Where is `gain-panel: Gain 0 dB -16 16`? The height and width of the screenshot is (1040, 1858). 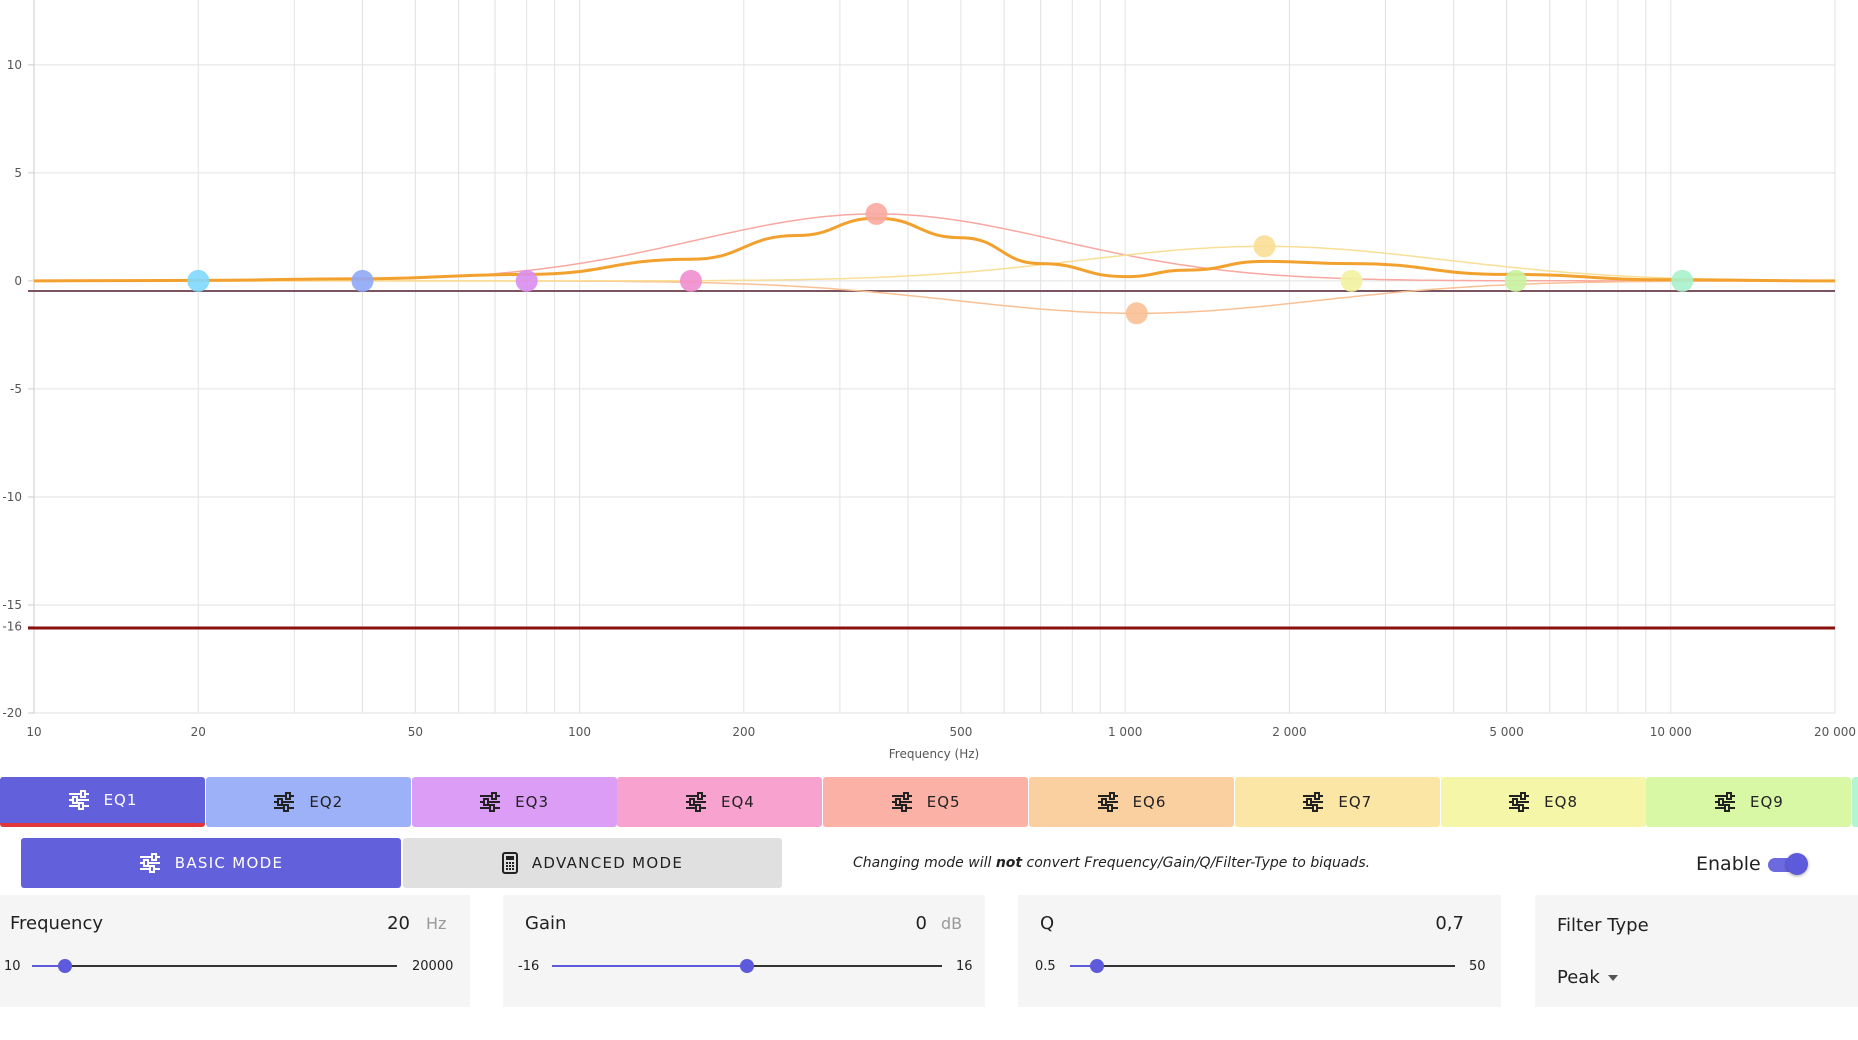
gain-panel: Gain 0 dB -16 16 is located at coordinates (744, 951).